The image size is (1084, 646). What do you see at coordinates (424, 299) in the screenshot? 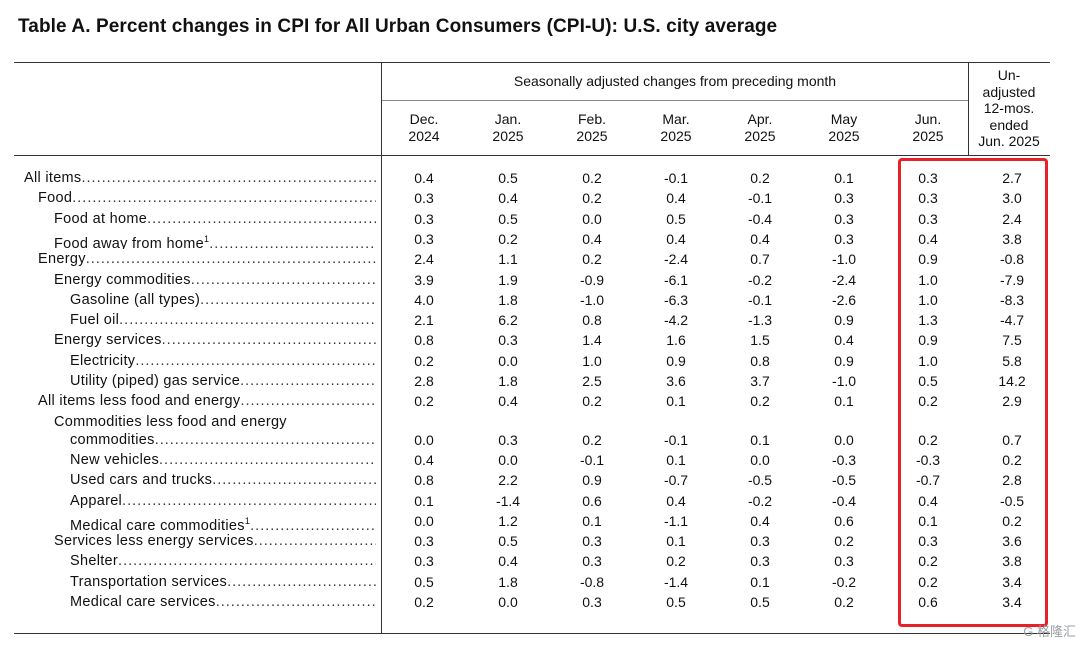
I see `table-cell: 4.0` at bounding box center [424, 299].